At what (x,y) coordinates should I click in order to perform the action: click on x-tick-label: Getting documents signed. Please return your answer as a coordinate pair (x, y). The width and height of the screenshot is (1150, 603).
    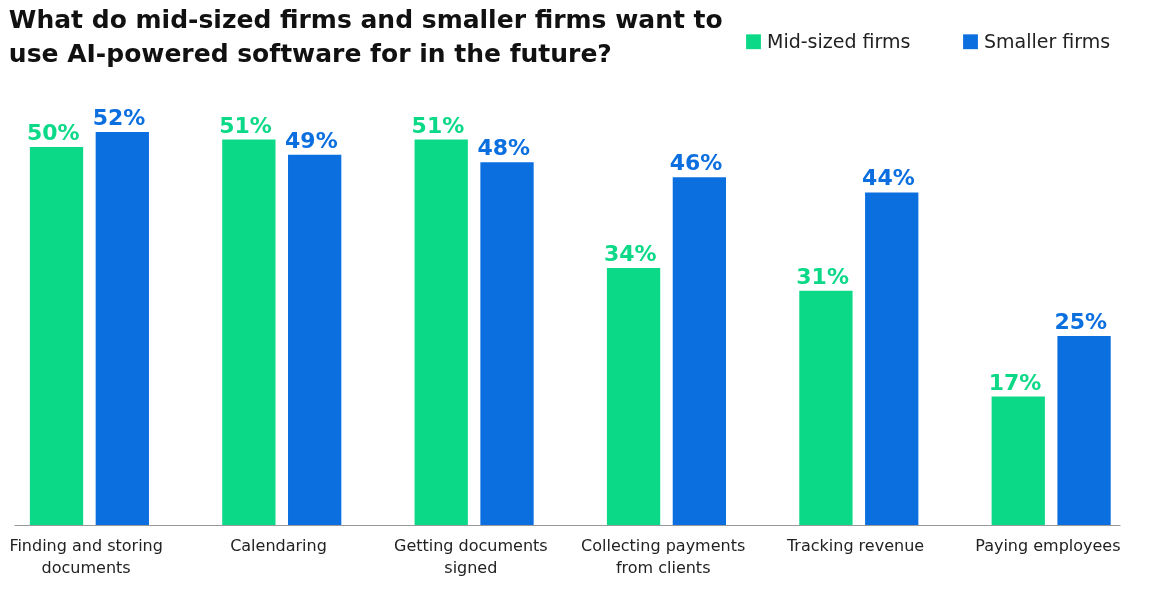
    Looking at the image, I should click on (470, 556).